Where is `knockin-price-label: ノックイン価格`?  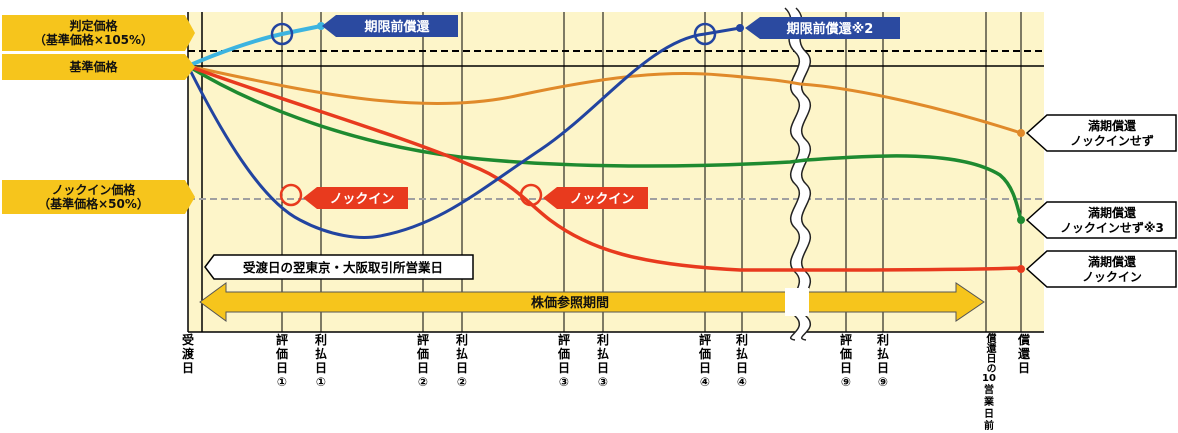
knockin-price-label: ノックイン価格 is located at coordinates (93, 190).